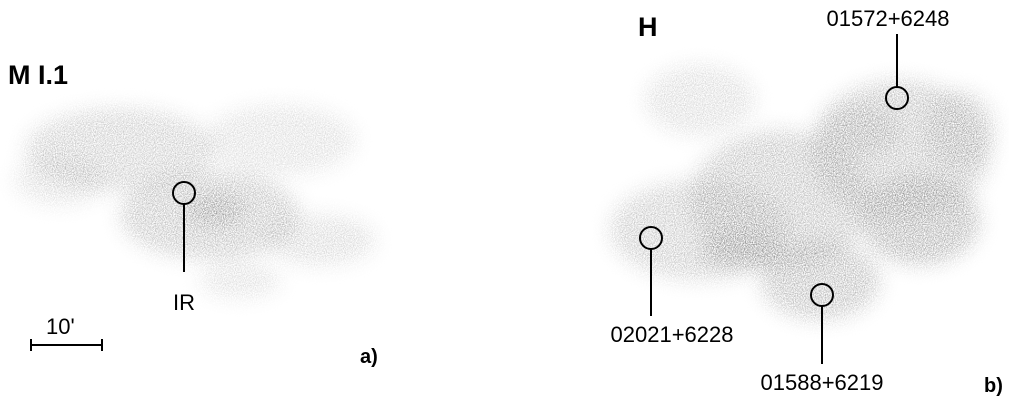 Image resolution: width=1009 pixels, height=401 pixels. I want to click on source-label: IR, so click(184, 302).